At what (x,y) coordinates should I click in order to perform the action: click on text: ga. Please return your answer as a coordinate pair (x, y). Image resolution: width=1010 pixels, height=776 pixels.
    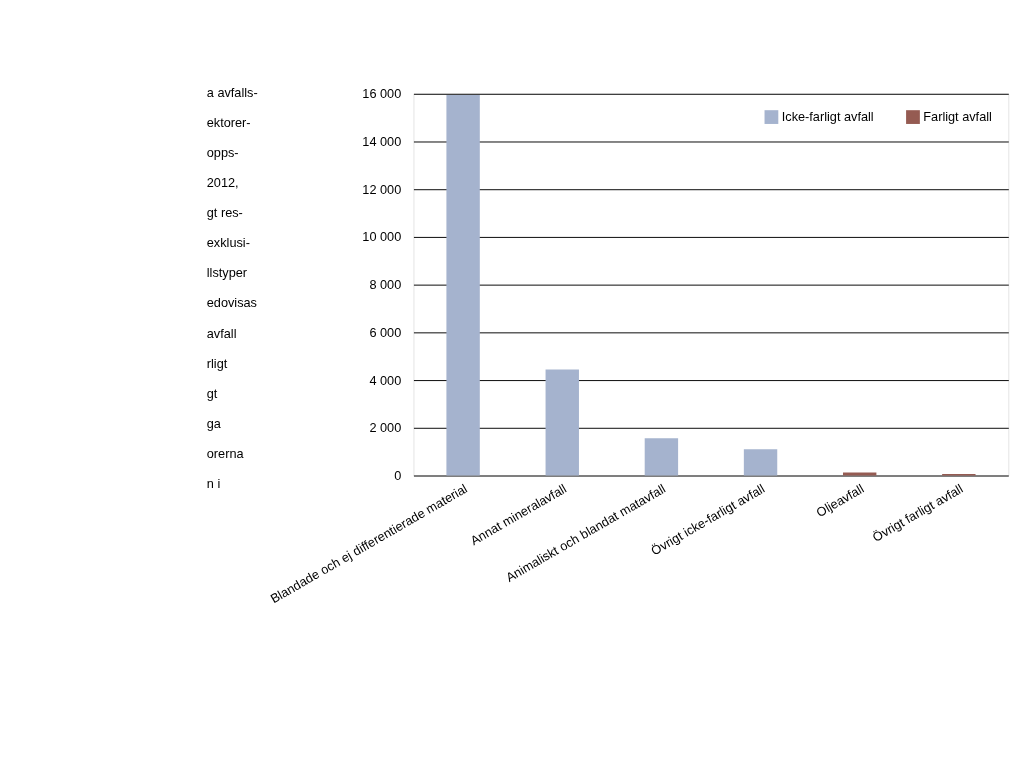
    Looking at the image, I should click on (214, 423).